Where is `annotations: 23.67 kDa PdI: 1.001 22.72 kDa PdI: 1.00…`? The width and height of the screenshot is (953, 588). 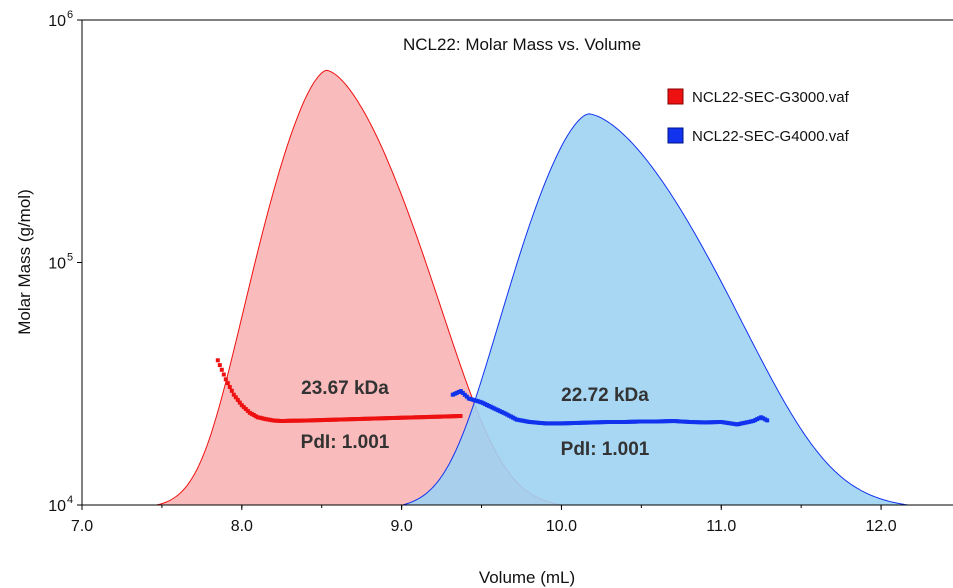 annotations: 23.67 kDa PdI: 1.001 22.72 kDa PdI: 1.00… is located at coordinates (475, 419).